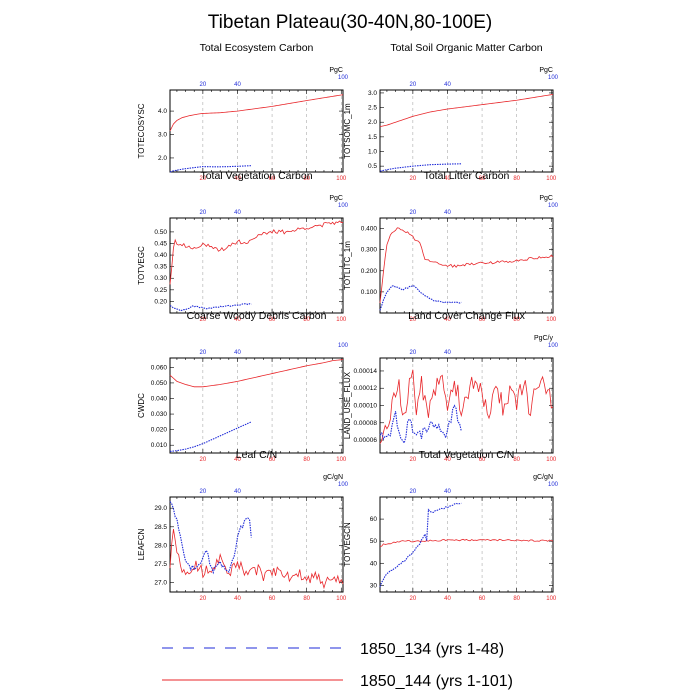  Describe the element at coordinates (141, 544) in the screenshot. I see `y-axis-label: LEAFCN` at that location.